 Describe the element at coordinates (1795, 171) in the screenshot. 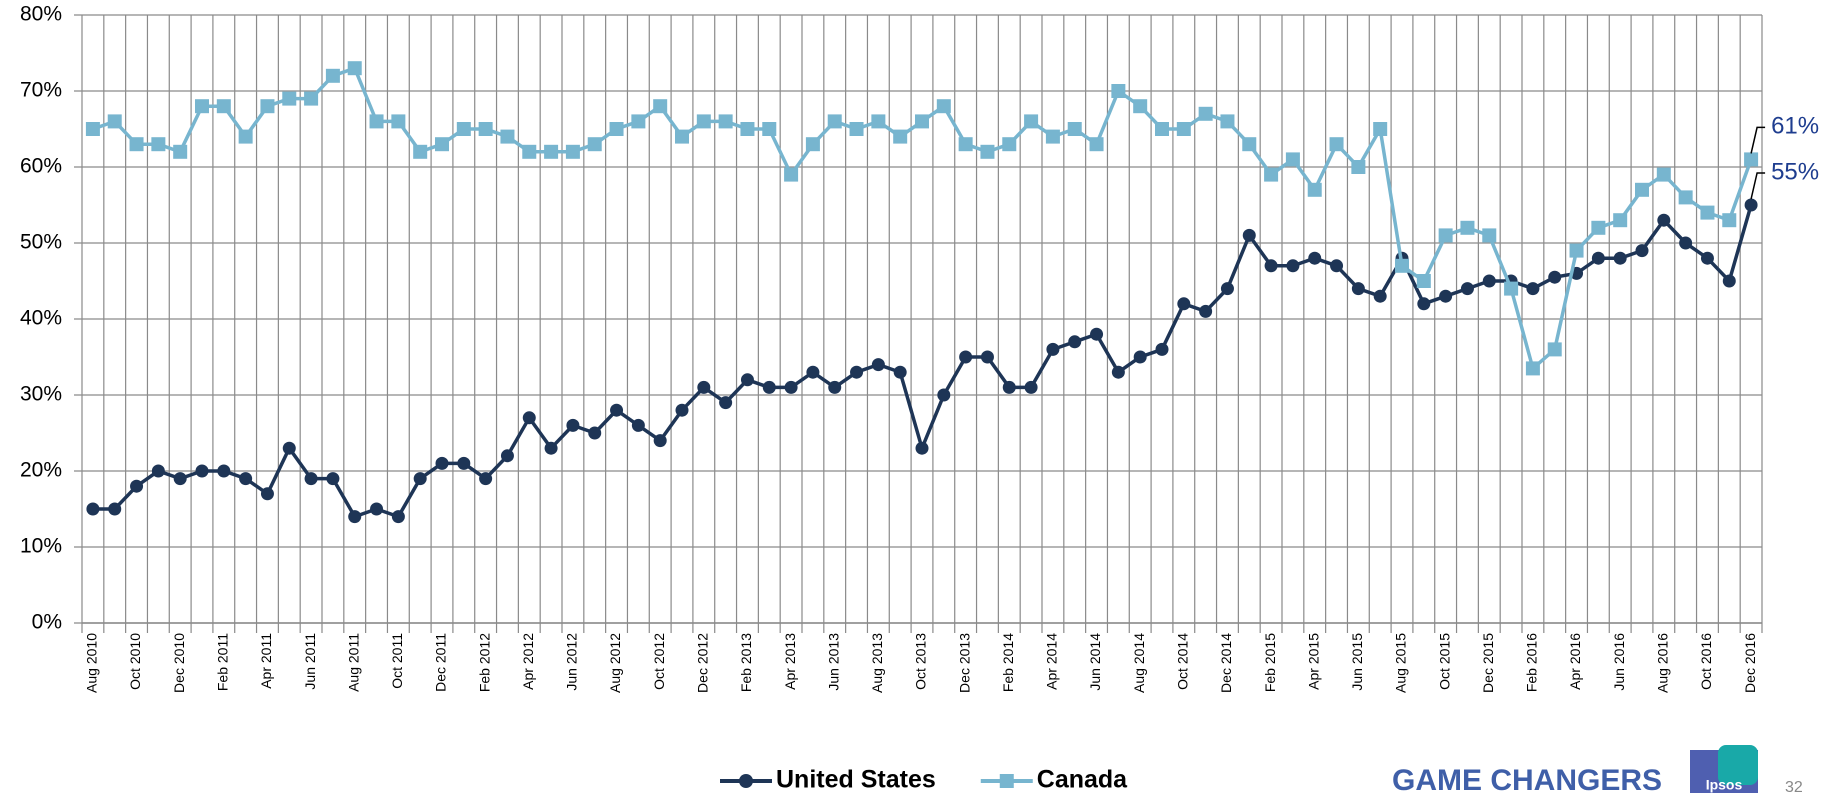

I see `data-label: 55%` at that location.